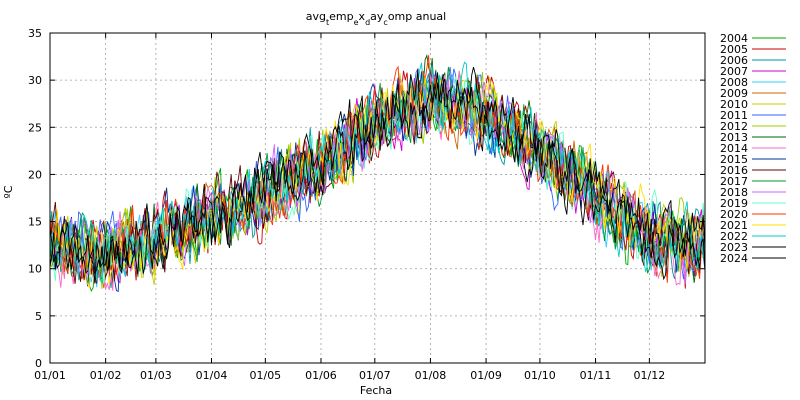 Image resolution: width=800 pixels, height=400 pixels. Describe the element at coordinates (596, 375) in the screenshot. I see `x-tick-label: 01/11` at that location.